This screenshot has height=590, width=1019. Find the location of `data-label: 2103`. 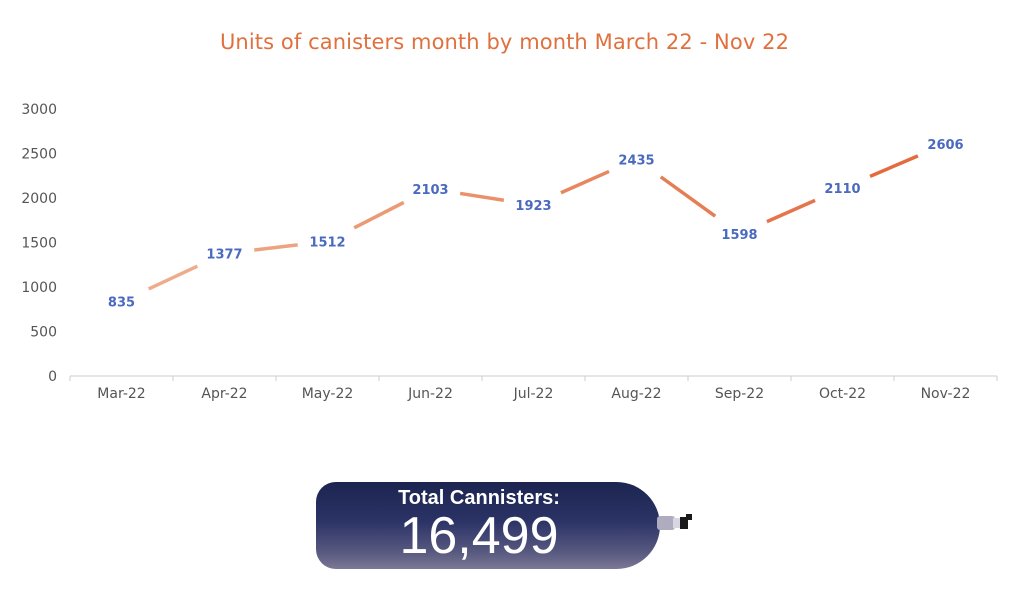

data-label: 2103 is located at coordinates (430, 190).